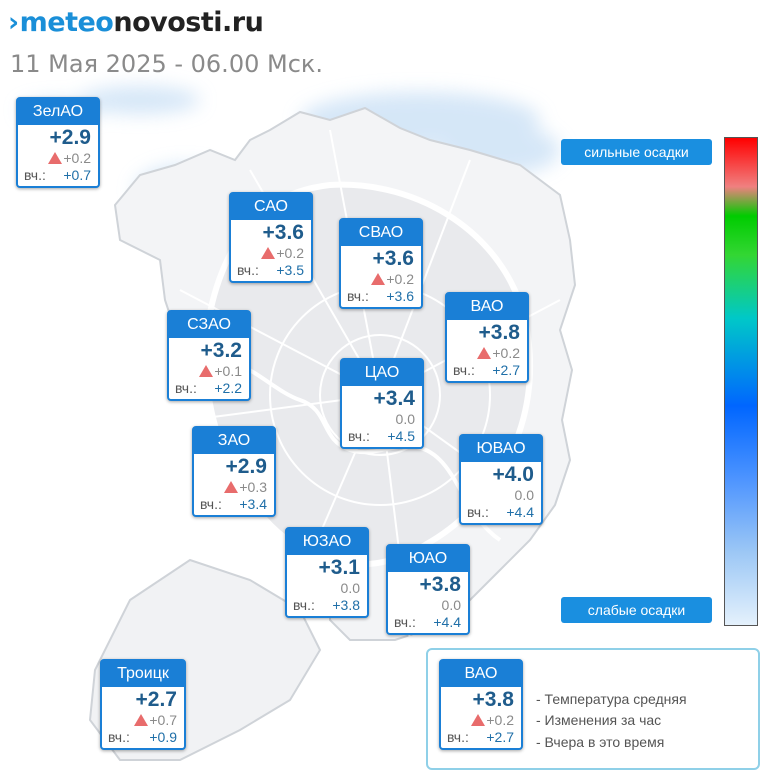 The height and width of the screenshot is (780, 780). What do you see at coordinates (143, 674) in the screenshot?
I see `district-name: Троицк` at bounding box center [143, 674].